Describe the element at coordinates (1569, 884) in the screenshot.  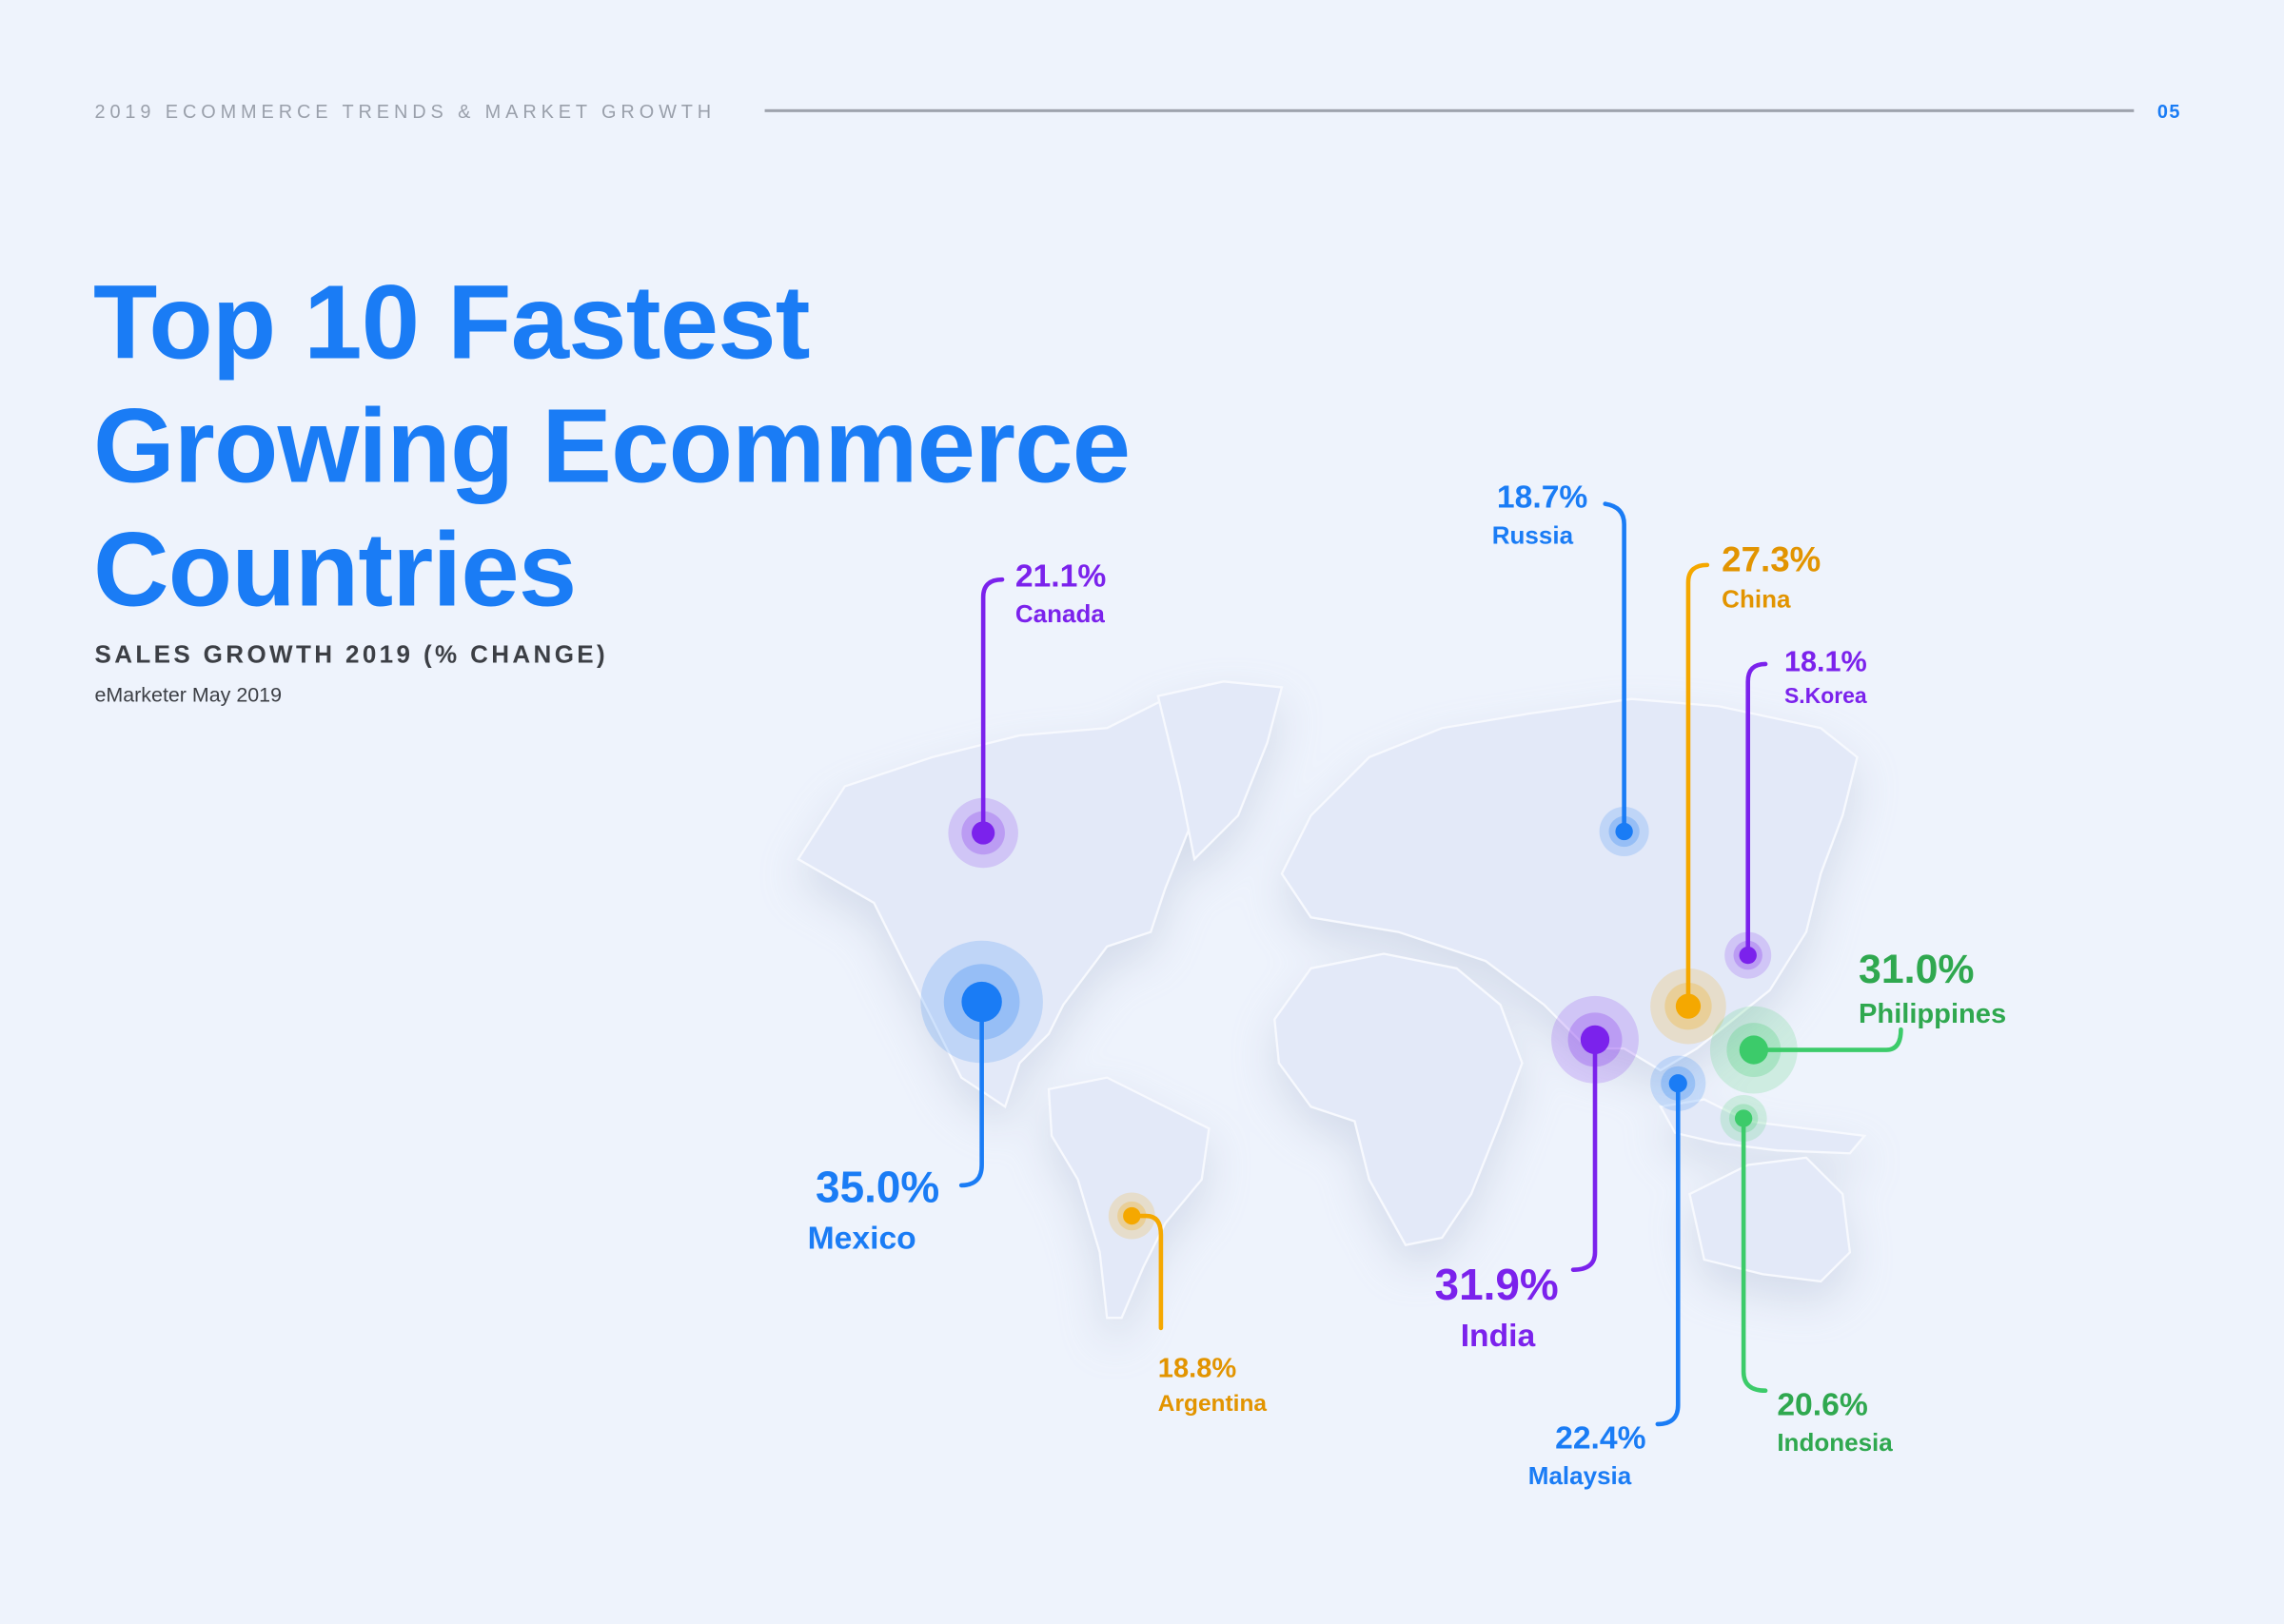
I see `europe-asia` at that location.